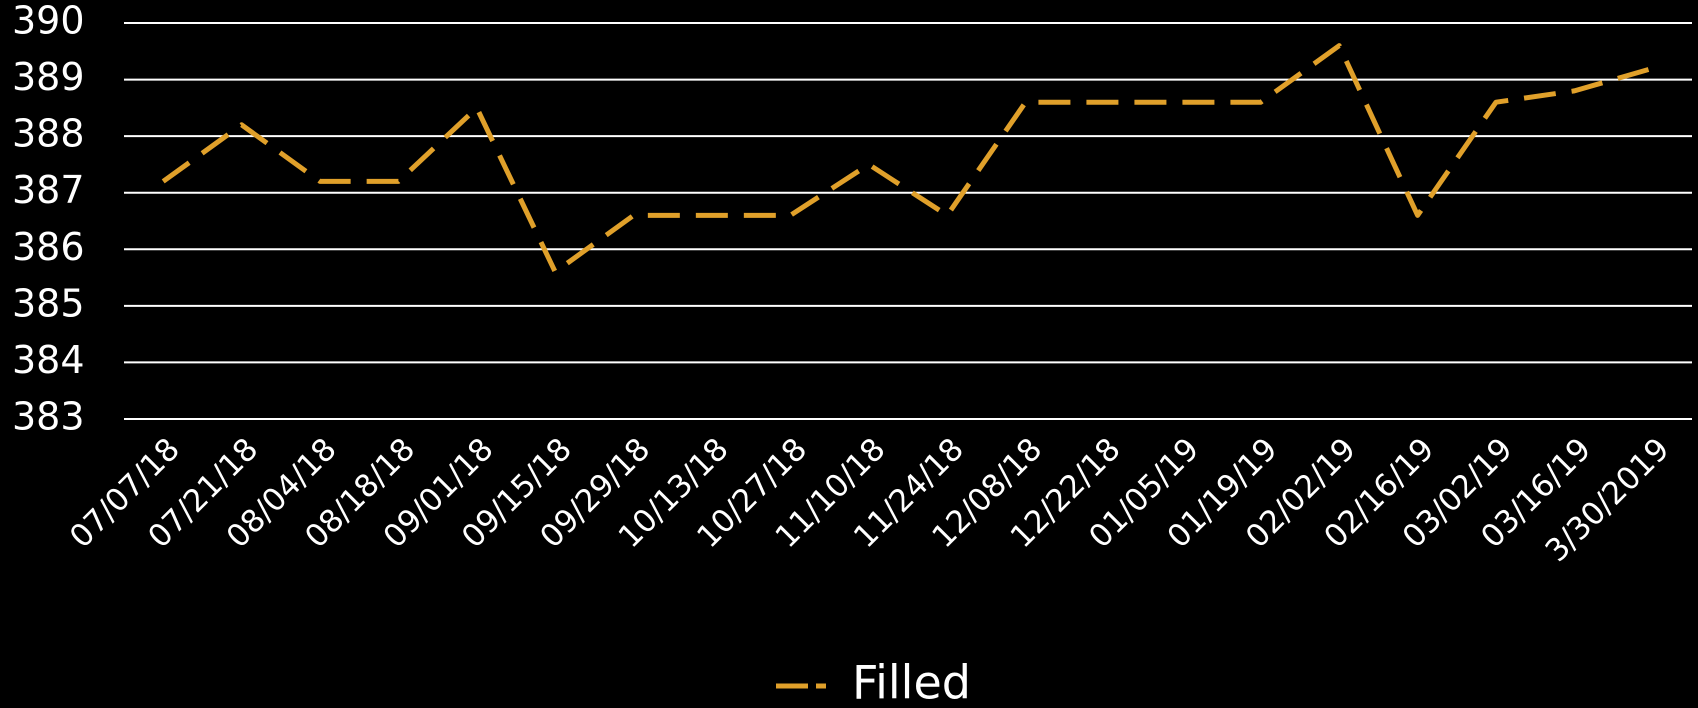  Describe the element at coordinates (48, 134) in the screenshot. I see `y-tick-label: 388` at that location.